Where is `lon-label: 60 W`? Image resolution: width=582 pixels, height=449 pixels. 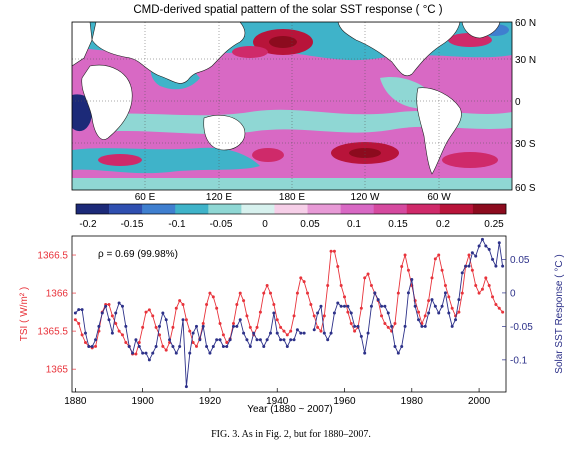 lon-label: 60 W is located at coordinates (439, 197).